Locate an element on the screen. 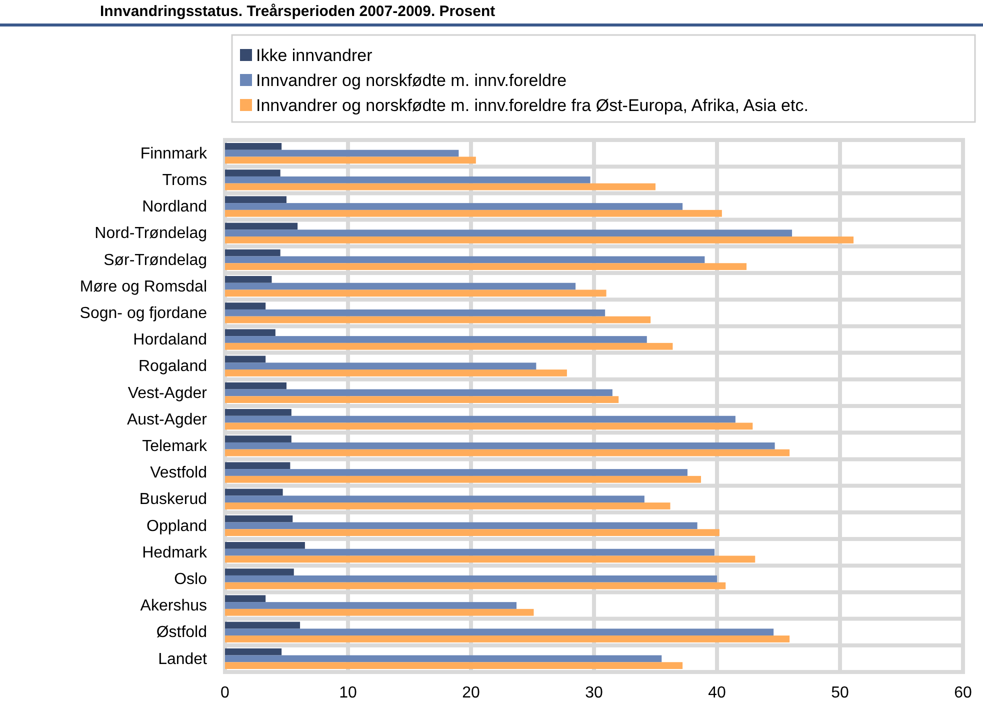 The image size is (983, 722). legend-label: Innvandrer og norskfødte m. innv.foreldre is located at coordinates (411, 80).